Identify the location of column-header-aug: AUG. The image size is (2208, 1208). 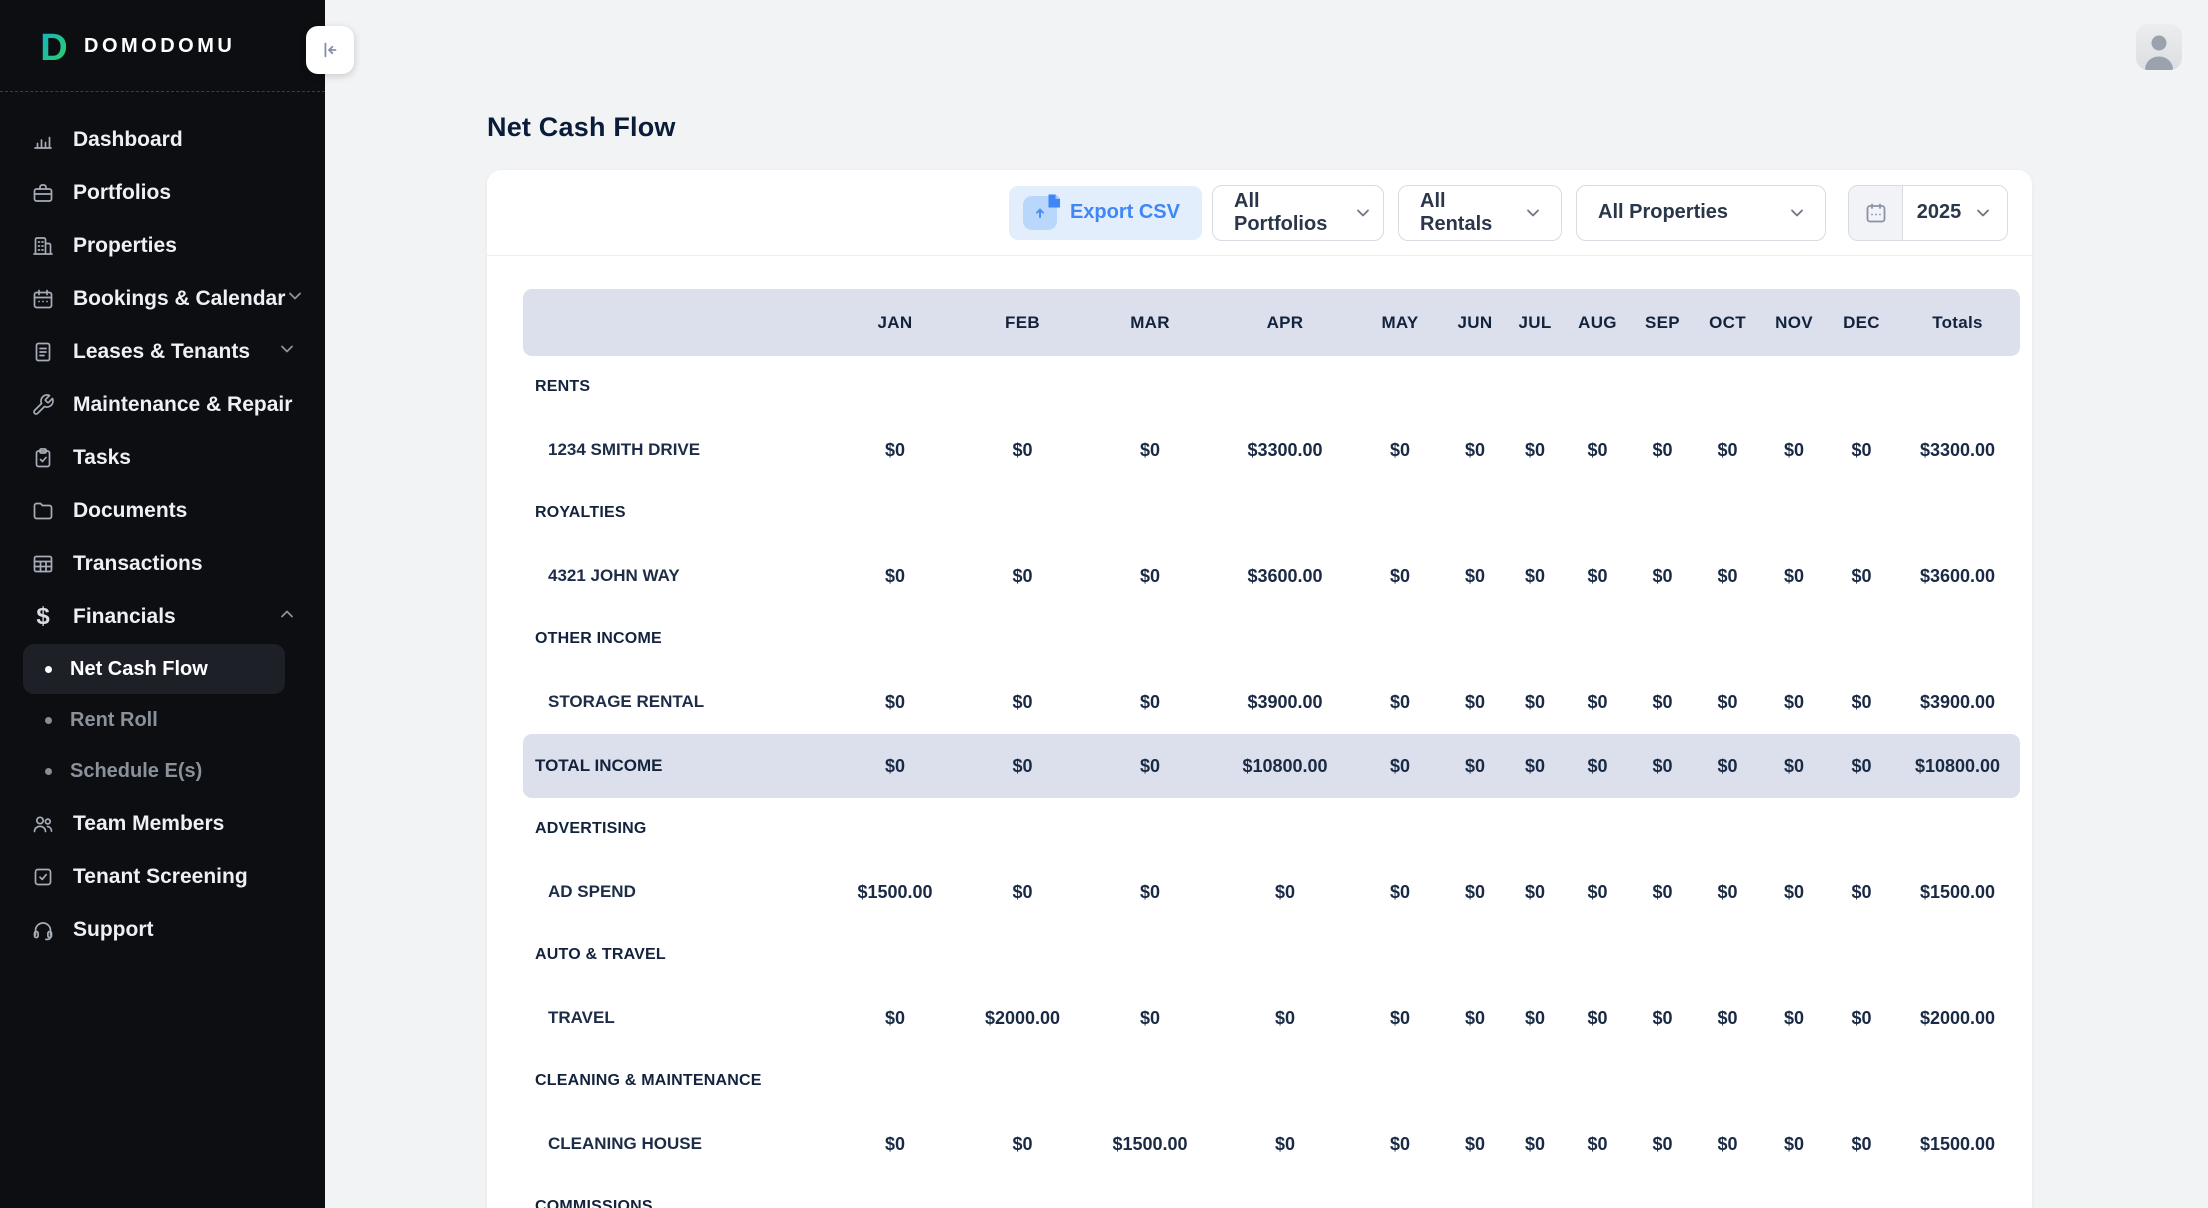
(1597, 322).